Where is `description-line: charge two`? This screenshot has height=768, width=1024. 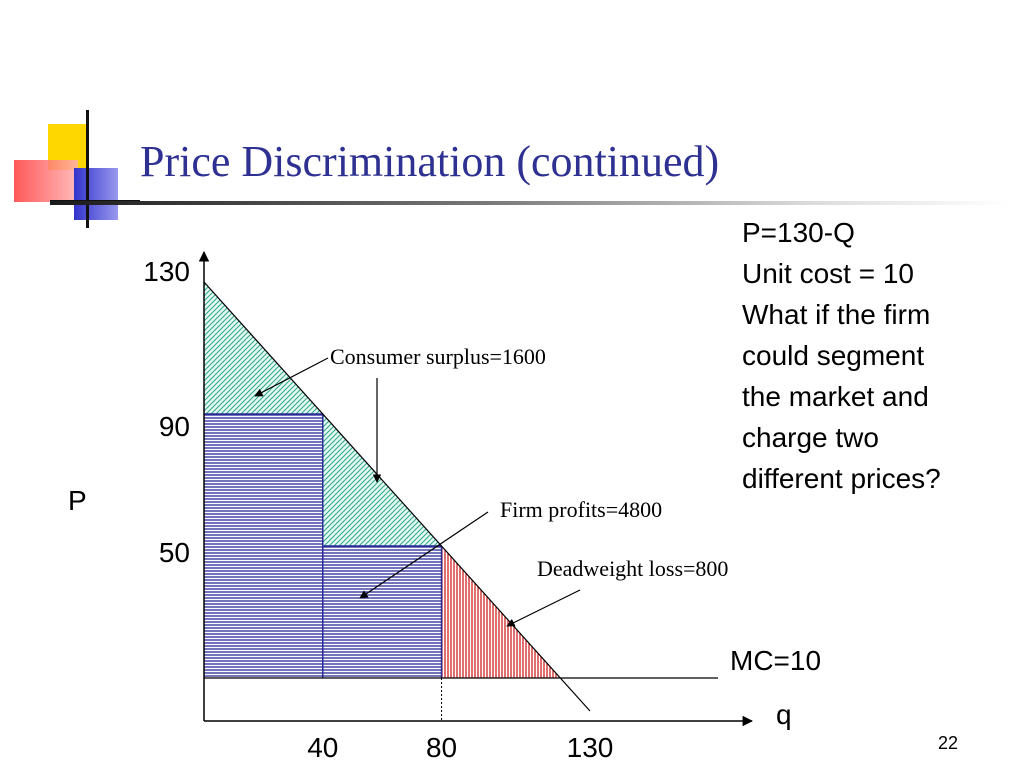
description-line: charge two is located at coordinates (810, 437).